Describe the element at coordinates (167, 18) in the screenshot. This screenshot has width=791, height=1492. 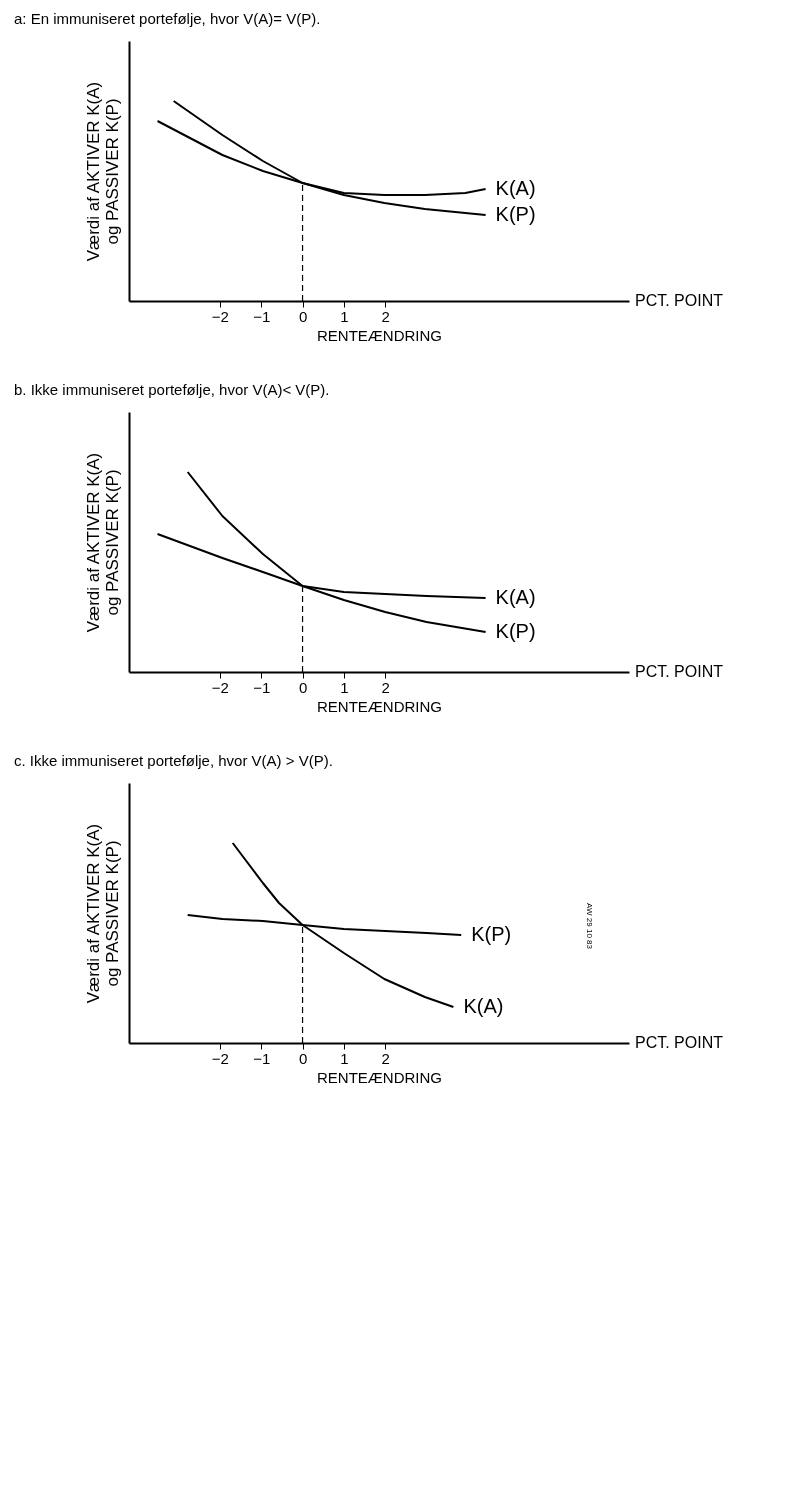
I see `chart-title: a: En immuniseret portefølje, hvor V(A)= V(P).` at that location.